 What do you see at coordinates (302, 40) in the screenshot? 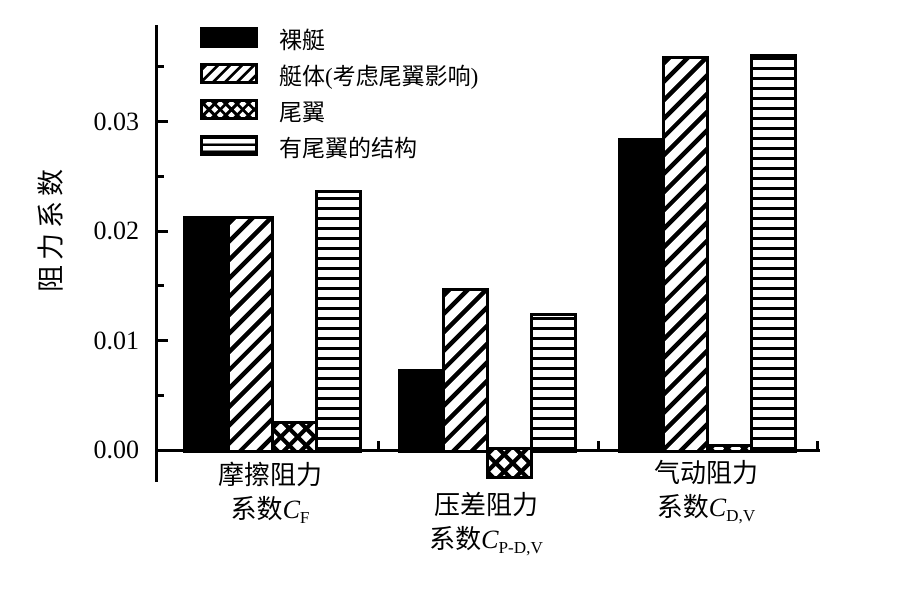
I see `legend-label: 裸艇` at bounding box center [302, 40].